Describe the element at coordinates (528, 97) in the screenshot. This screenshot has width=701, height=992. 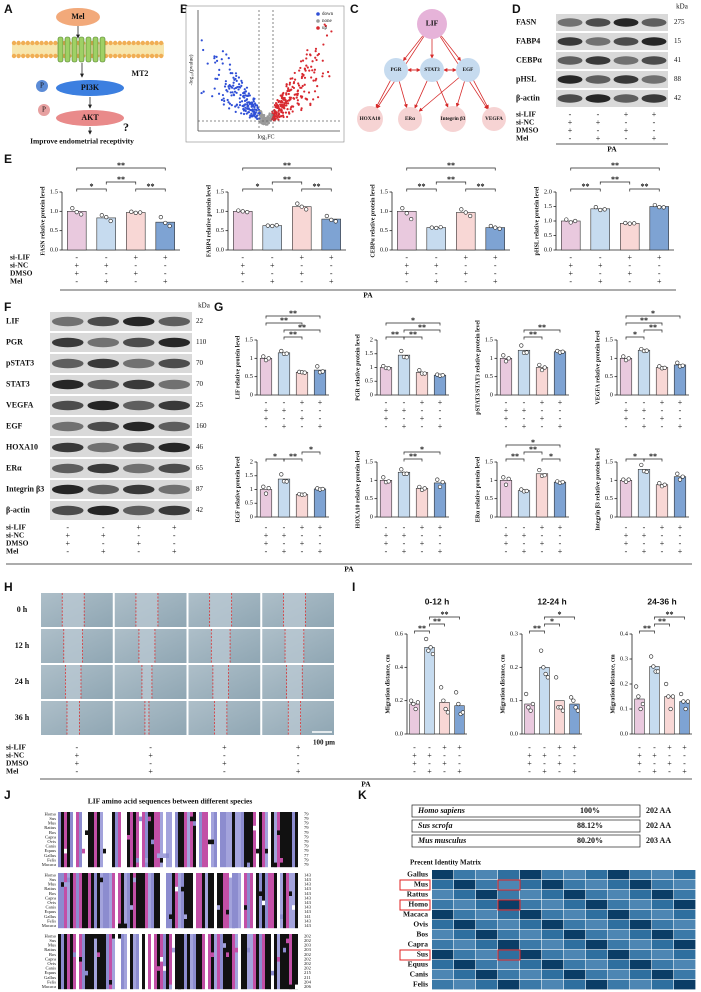
I see `blot-label: β-actin` at that location.